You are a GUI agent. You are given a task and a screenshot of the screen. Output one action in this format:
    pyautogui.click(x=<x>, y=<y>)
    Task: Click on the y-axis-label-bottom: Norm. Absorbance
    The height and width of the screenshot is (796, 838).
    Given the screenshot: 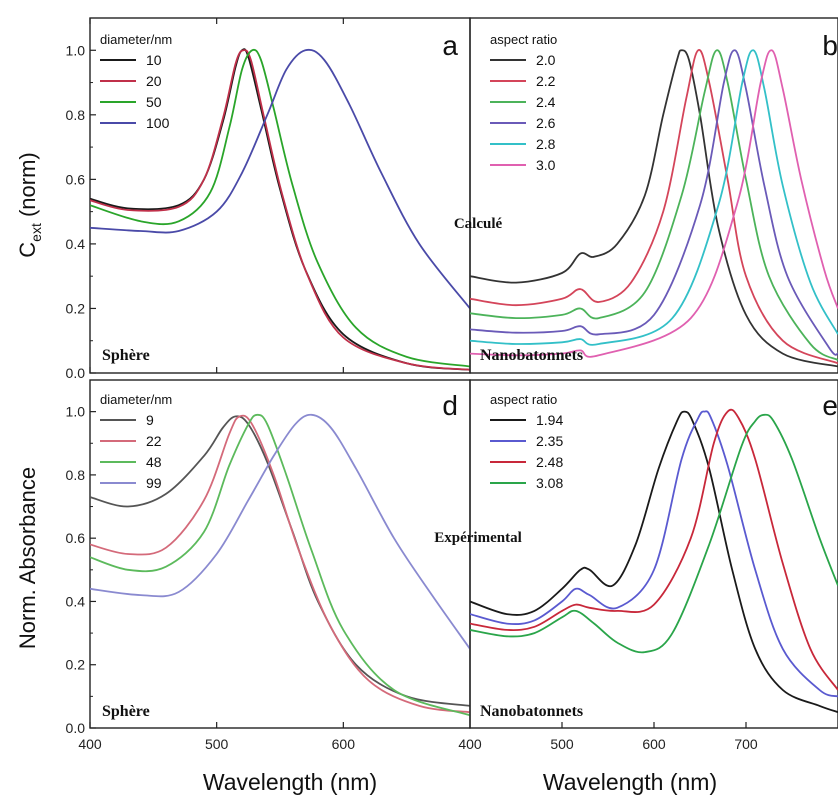 What is the action you would take?
    pyautogui.click(x=27, y=558)
    